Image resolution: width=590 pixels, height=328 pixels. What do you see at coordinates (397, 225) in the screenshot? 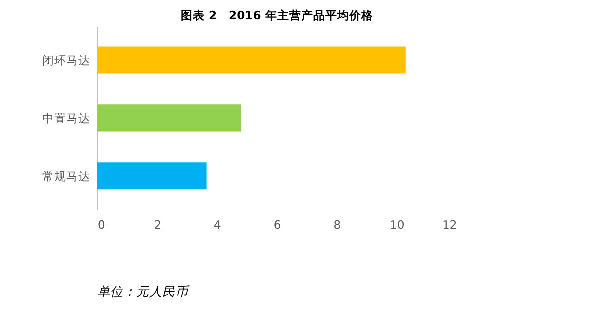
I see `x-tick-label: 10` at bounding box center [397, 225].